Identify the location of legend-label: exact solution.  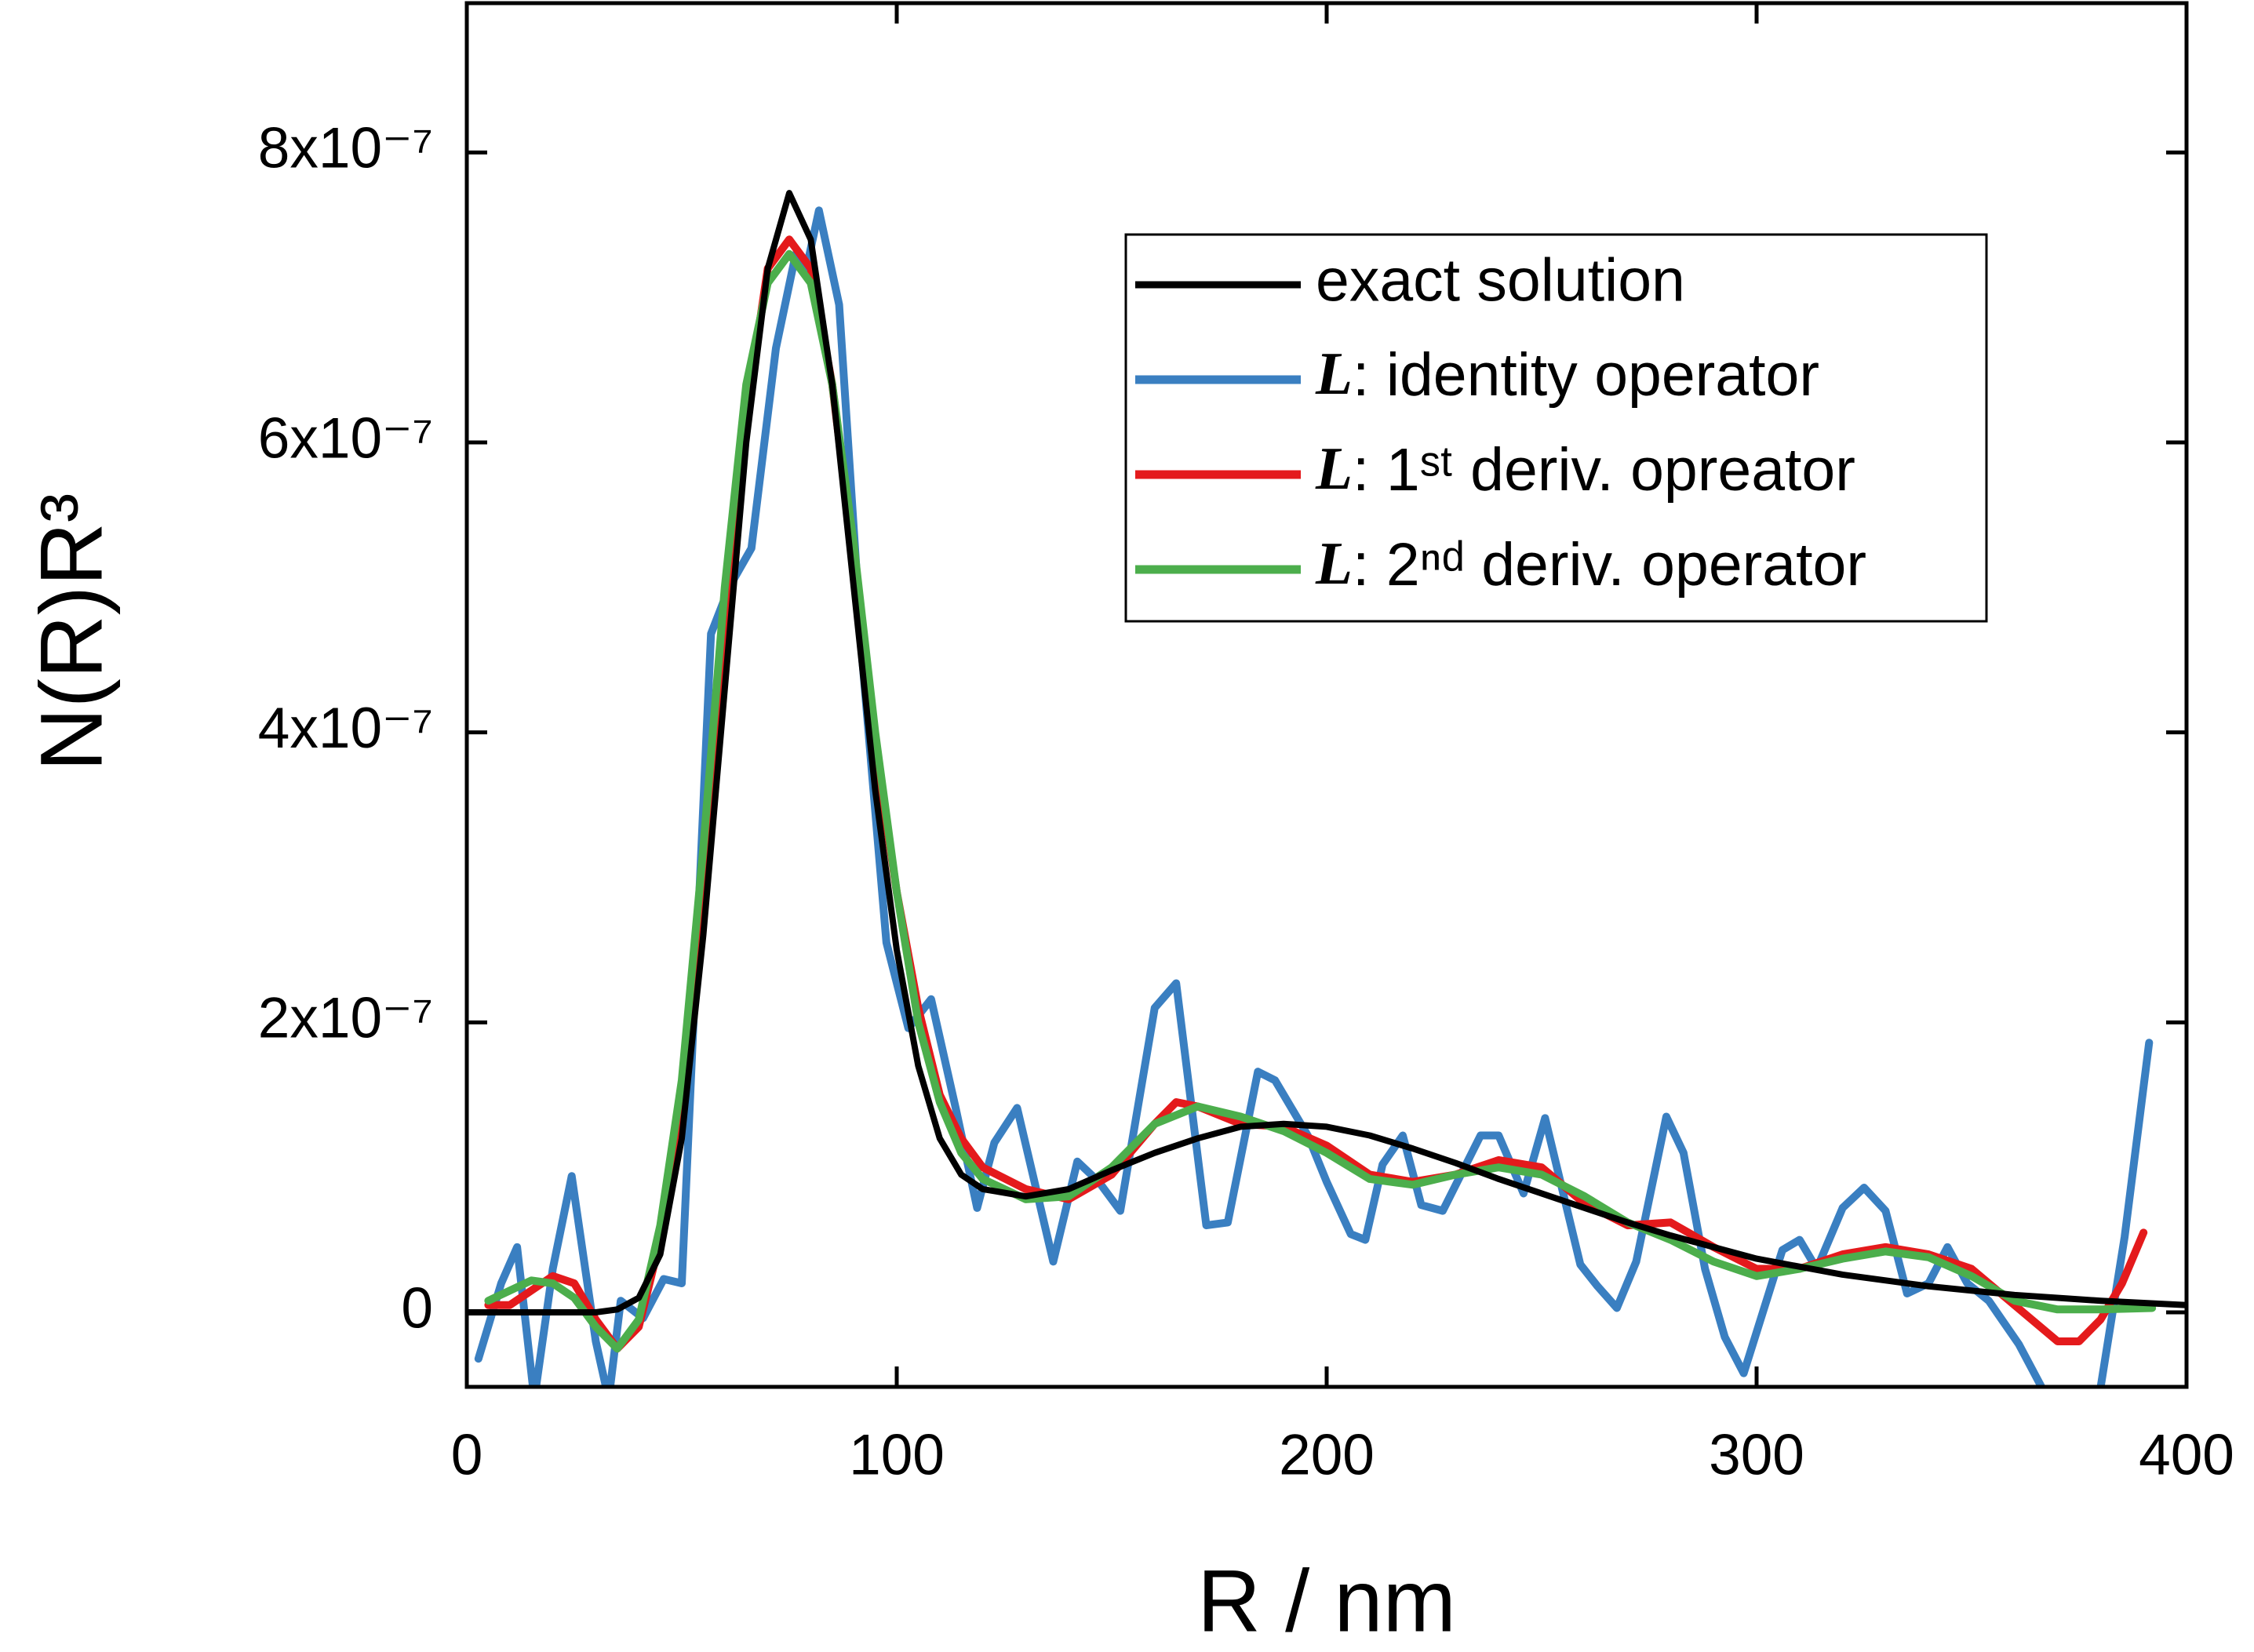
(1500, 280).